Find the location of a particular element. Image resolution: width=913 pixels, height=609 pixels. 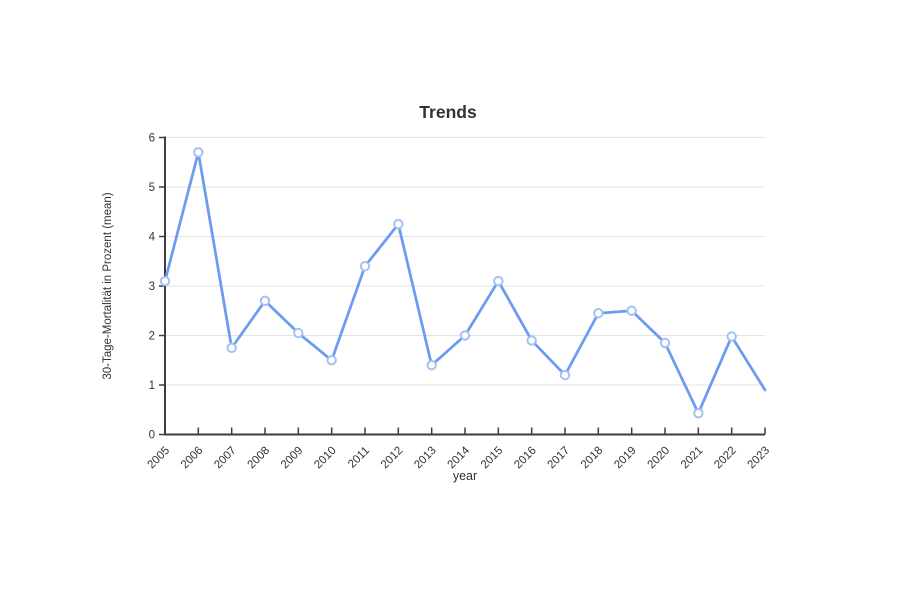

x-tick-label: 2012 is located at coordinates (392, 458).